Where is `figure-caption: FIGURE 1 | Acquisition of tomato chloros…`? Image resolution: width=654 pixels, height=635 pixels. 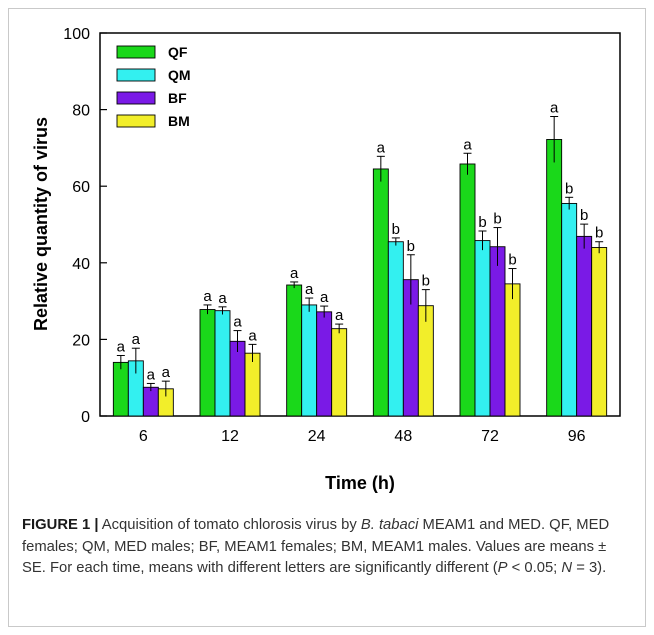 figure-caption: FIGURE 1 | Acquisition of tomato chloros… is located at coordinates (328, 547).